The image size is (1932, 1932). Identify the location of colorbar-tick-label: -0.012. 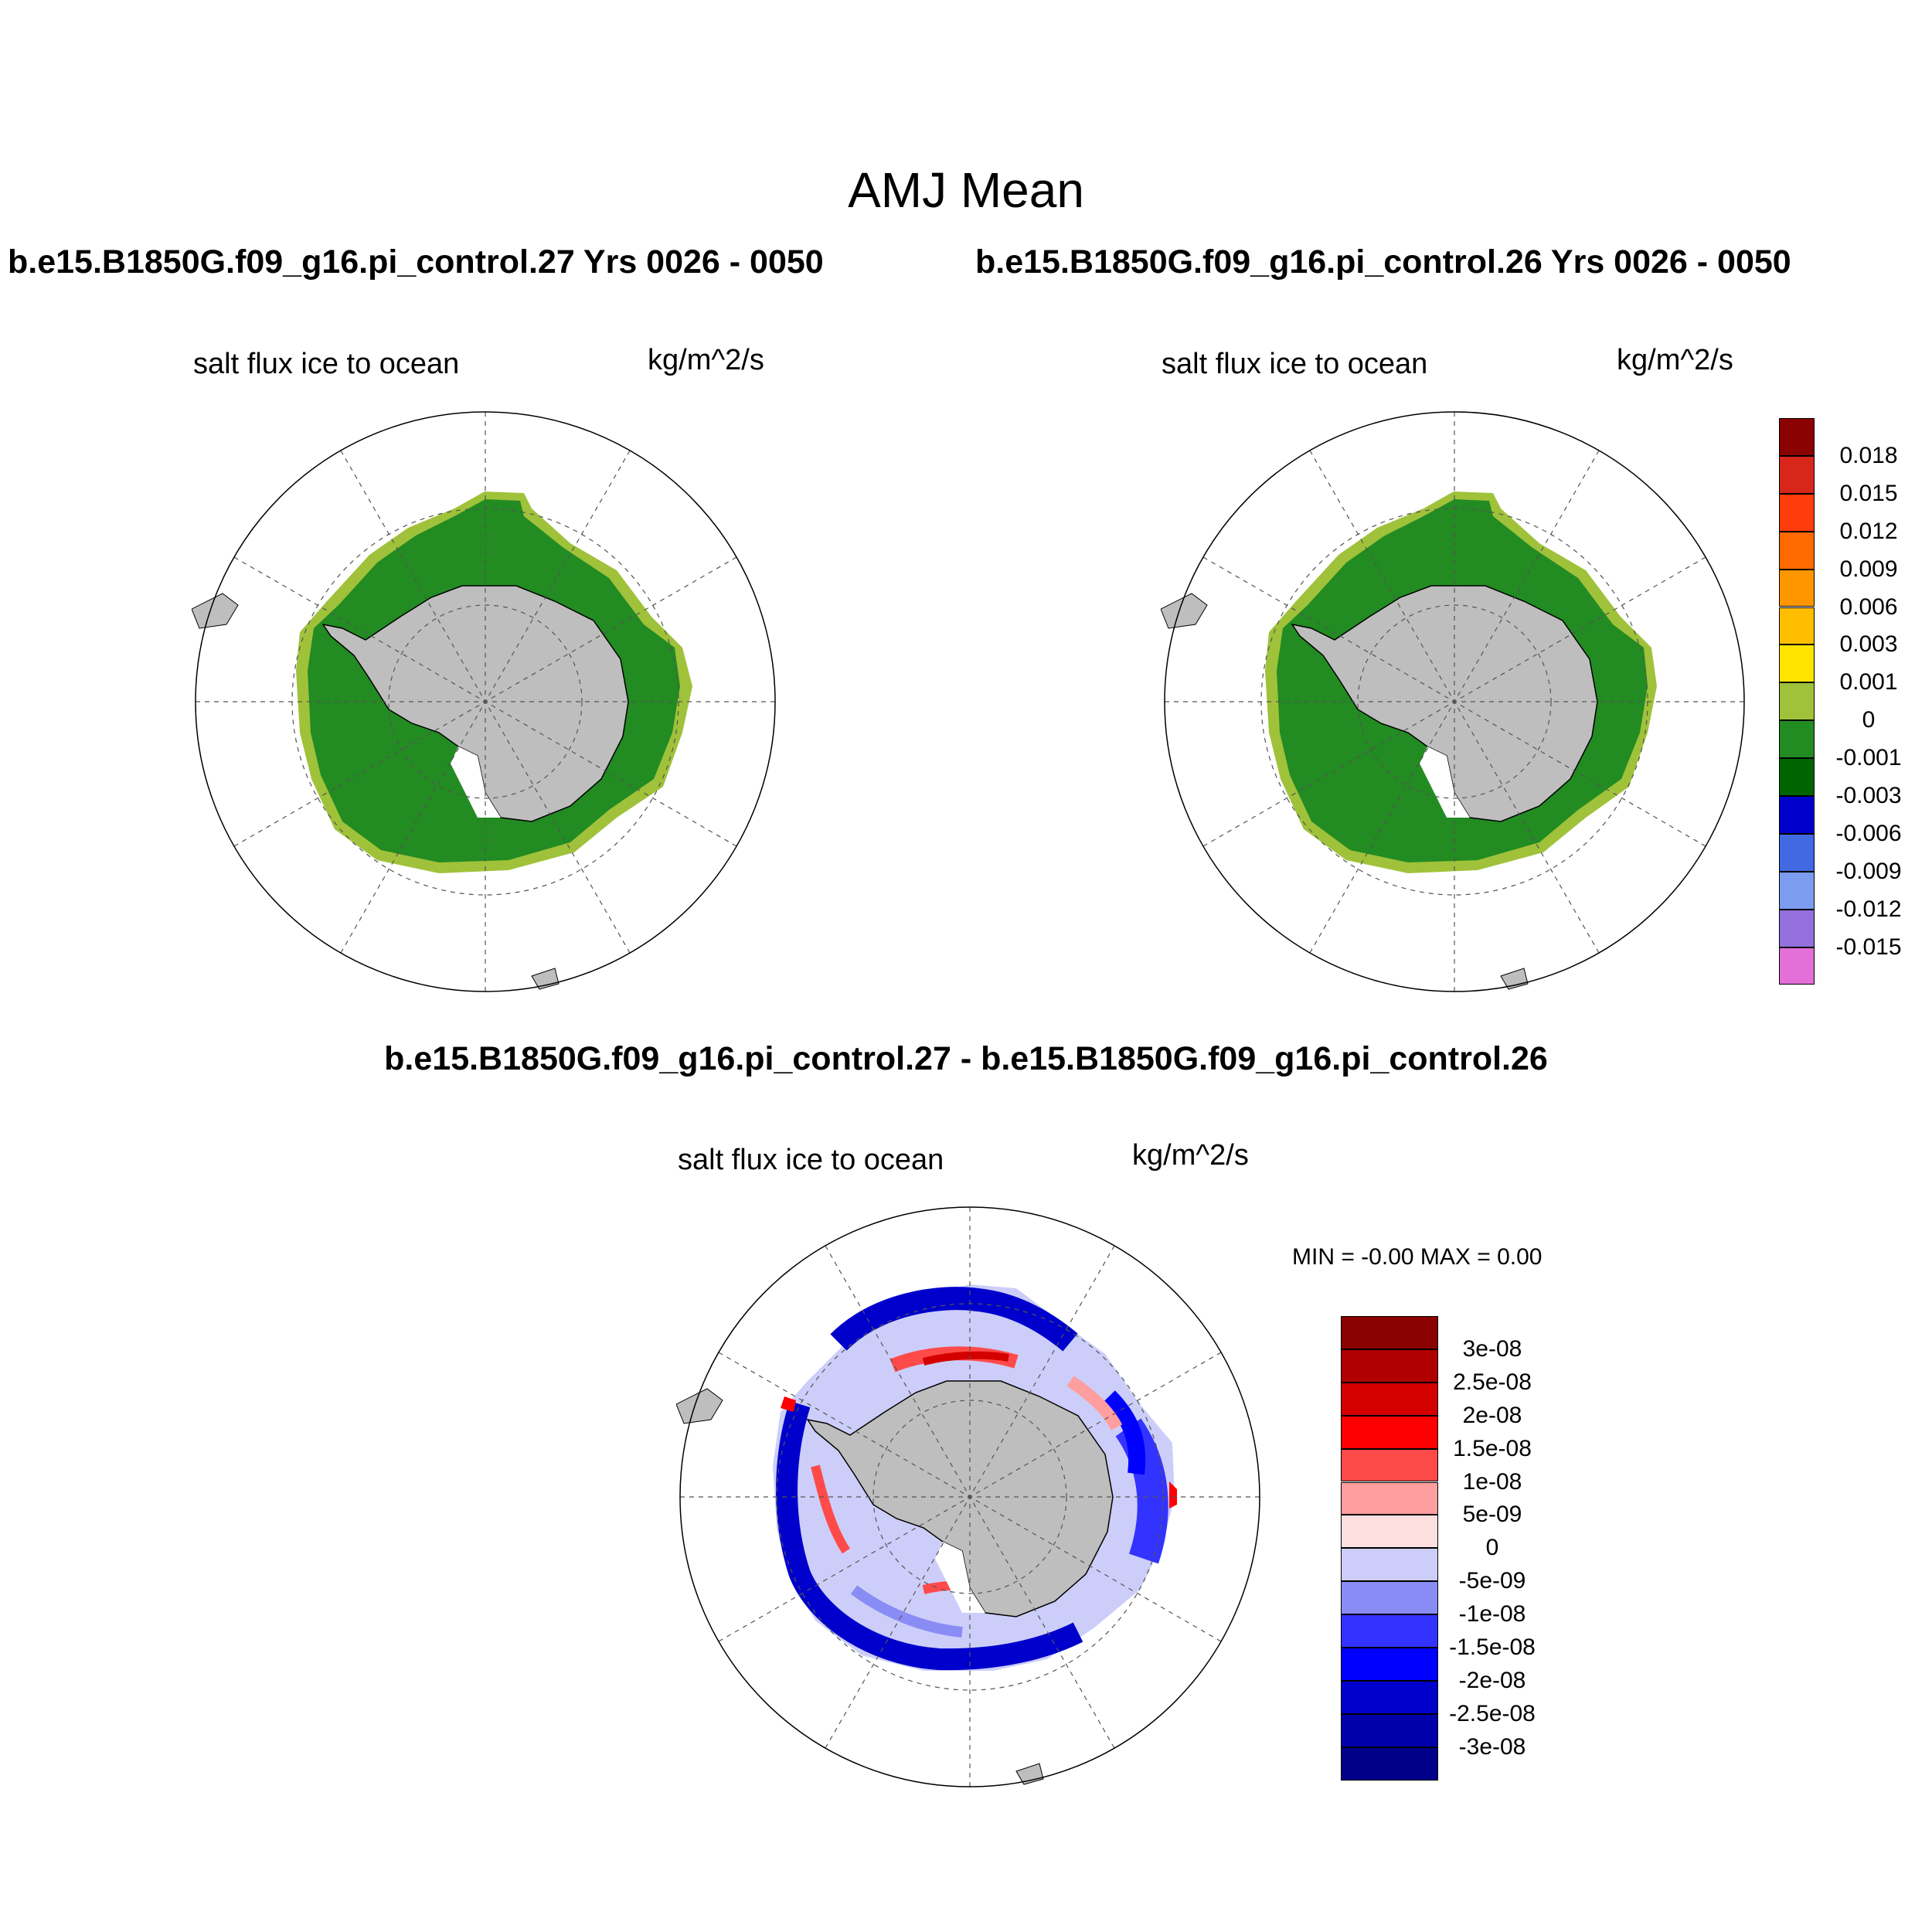
(1869, 909).